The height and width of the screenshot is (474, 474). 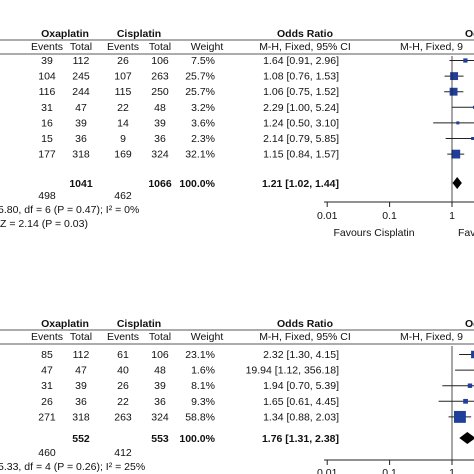 What do you see at coordinates (203, 108) in the screenshot?
I see `weight-cell: 3.2%` at bounding box center [203, 108].